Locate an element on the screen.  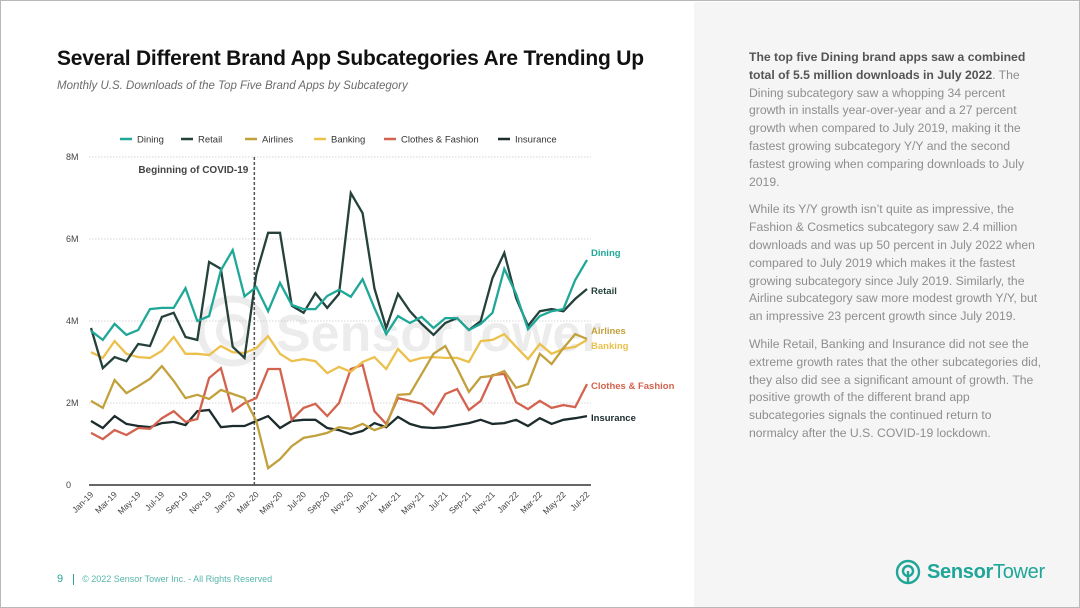
y-axis: 0 2M 4M 6M 8M is located at coordinates (72, 321).